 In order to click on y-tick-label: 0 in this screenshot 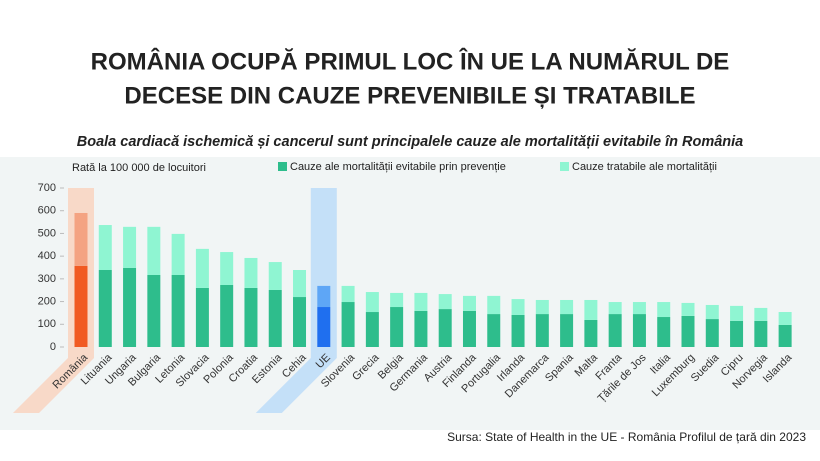, I will do `click(53, 347)`.